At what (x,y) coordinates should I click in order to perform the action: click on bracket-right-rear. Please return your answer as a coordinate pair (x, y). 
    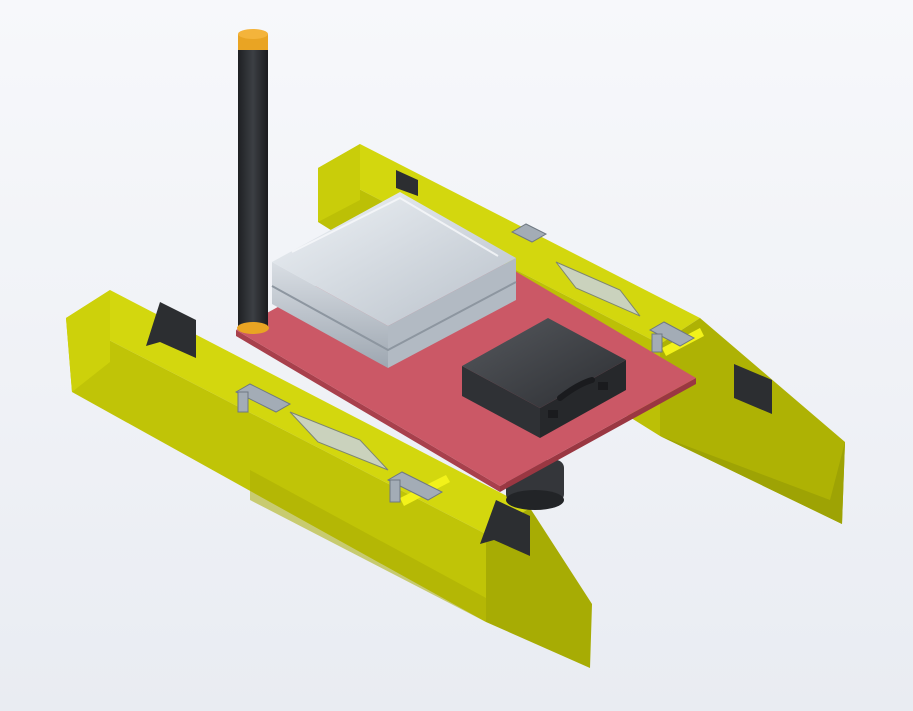
    Looking at the image, I should click on (407, 183).